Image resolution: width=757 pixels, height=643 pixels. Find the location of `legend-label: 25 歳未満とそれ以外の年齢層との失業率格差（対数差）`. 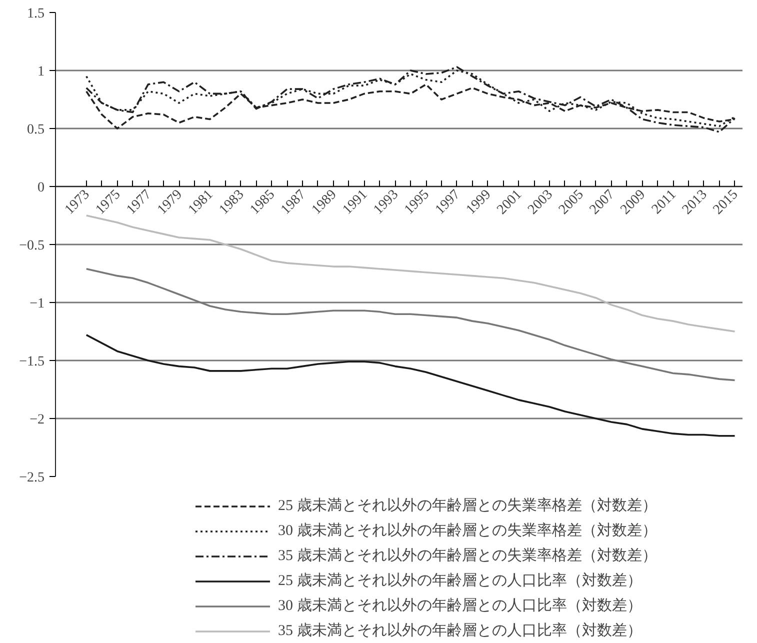

legend-label: 25 歳未満とそれ以外の年齢層との失業率格差（対数差） is located at coordinates (467, 505).